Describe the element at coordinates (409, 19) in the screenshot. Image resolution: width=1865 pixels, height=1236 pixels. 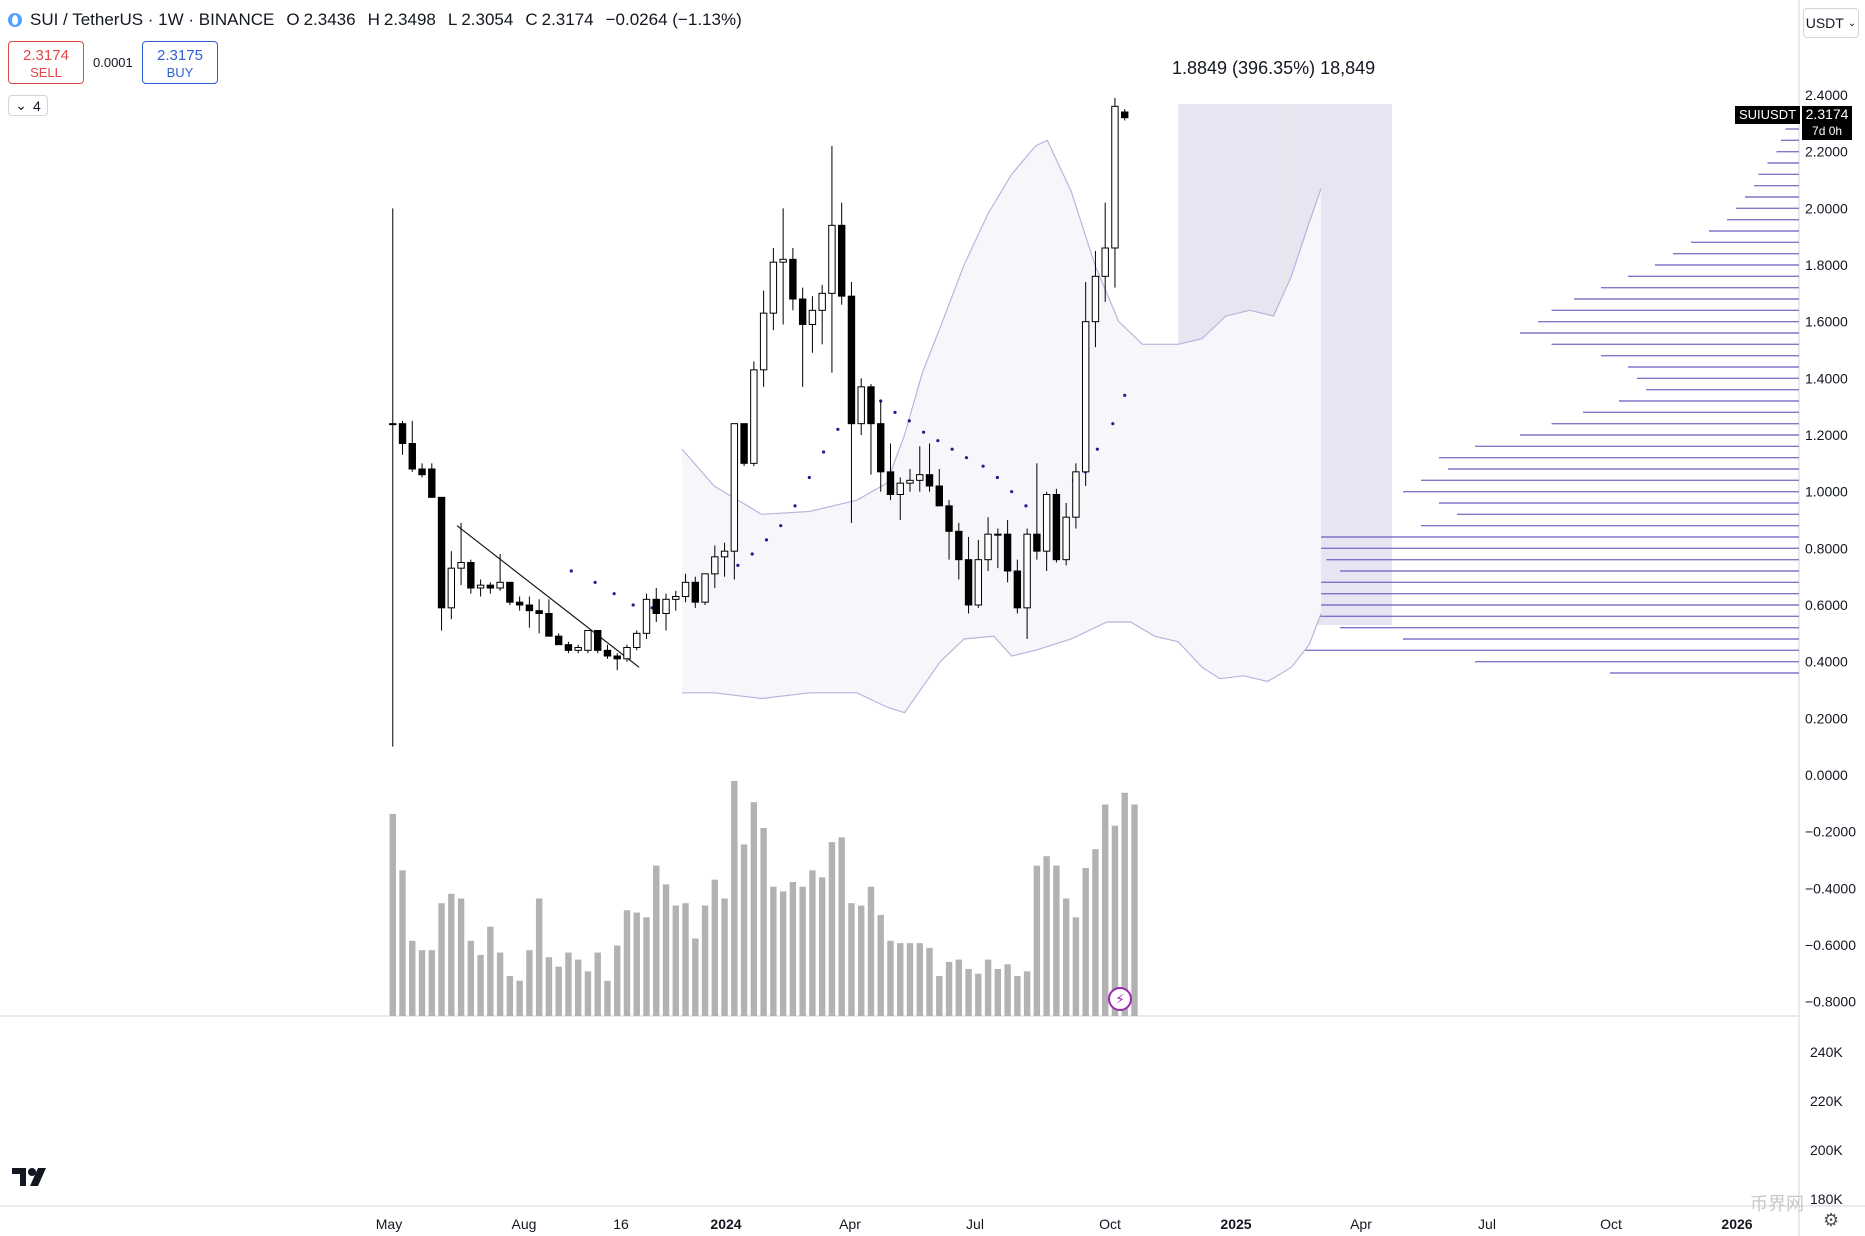
I see `high-value: 2.3498` at that location.